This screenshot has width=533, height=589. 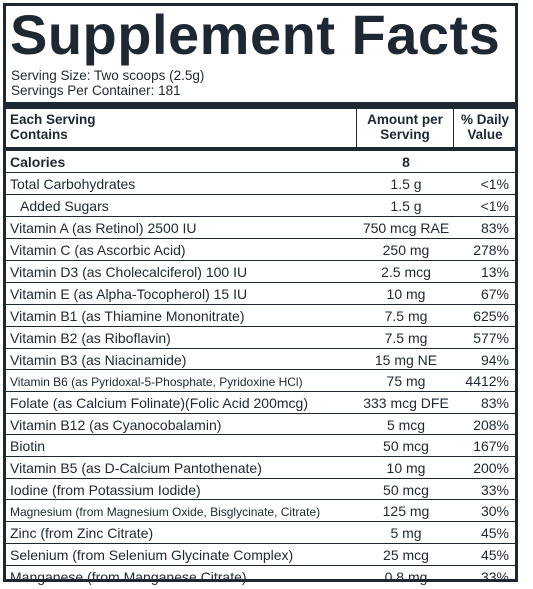 What do you see at coordinates (255, 34) in the screenshot?
I see `panel-title: Supplement Facts` at bounding box center [255, 34].